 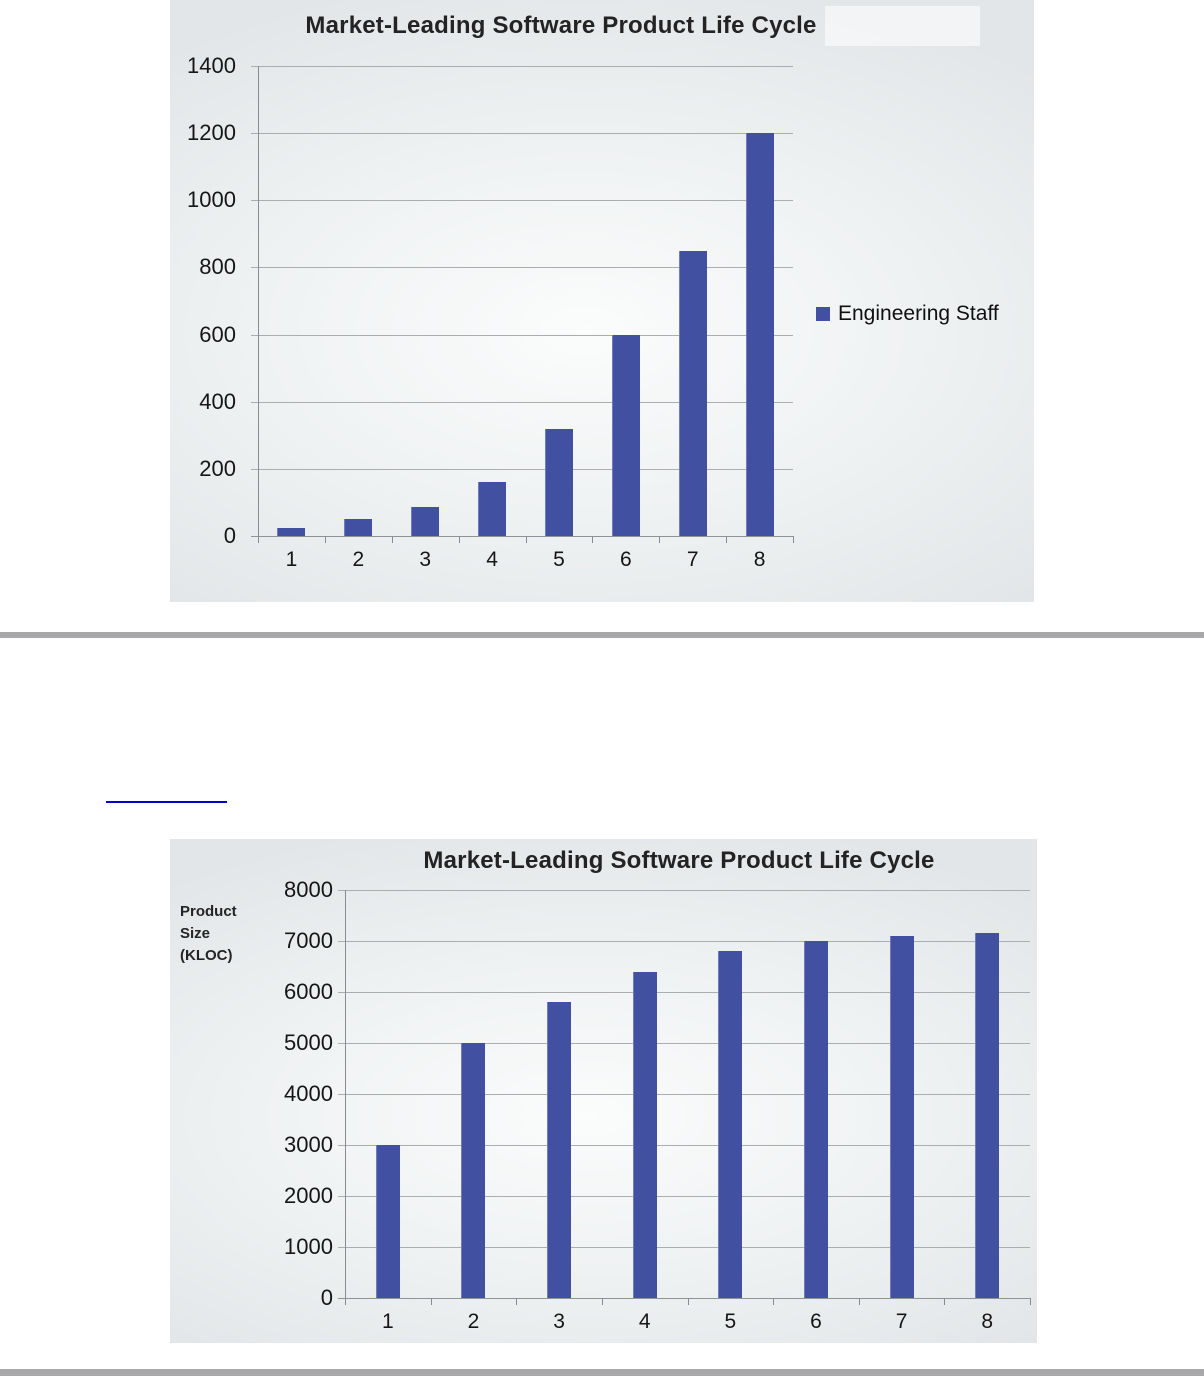 I want to click on y-axis-label-line: (KLOC), so click(x=206, y=955).